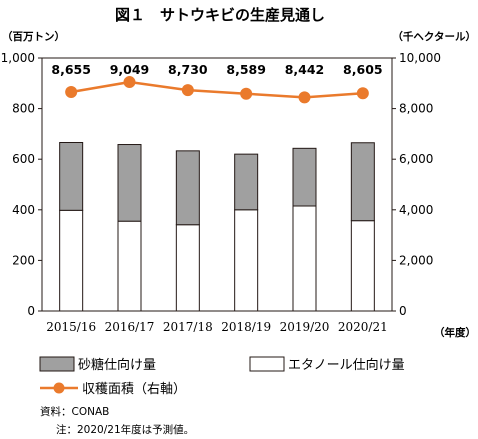  Describe the element at coordinates (125, 429) in the screenshot. I see `footnote: 注：2020/21年度は予測値。` at that location.